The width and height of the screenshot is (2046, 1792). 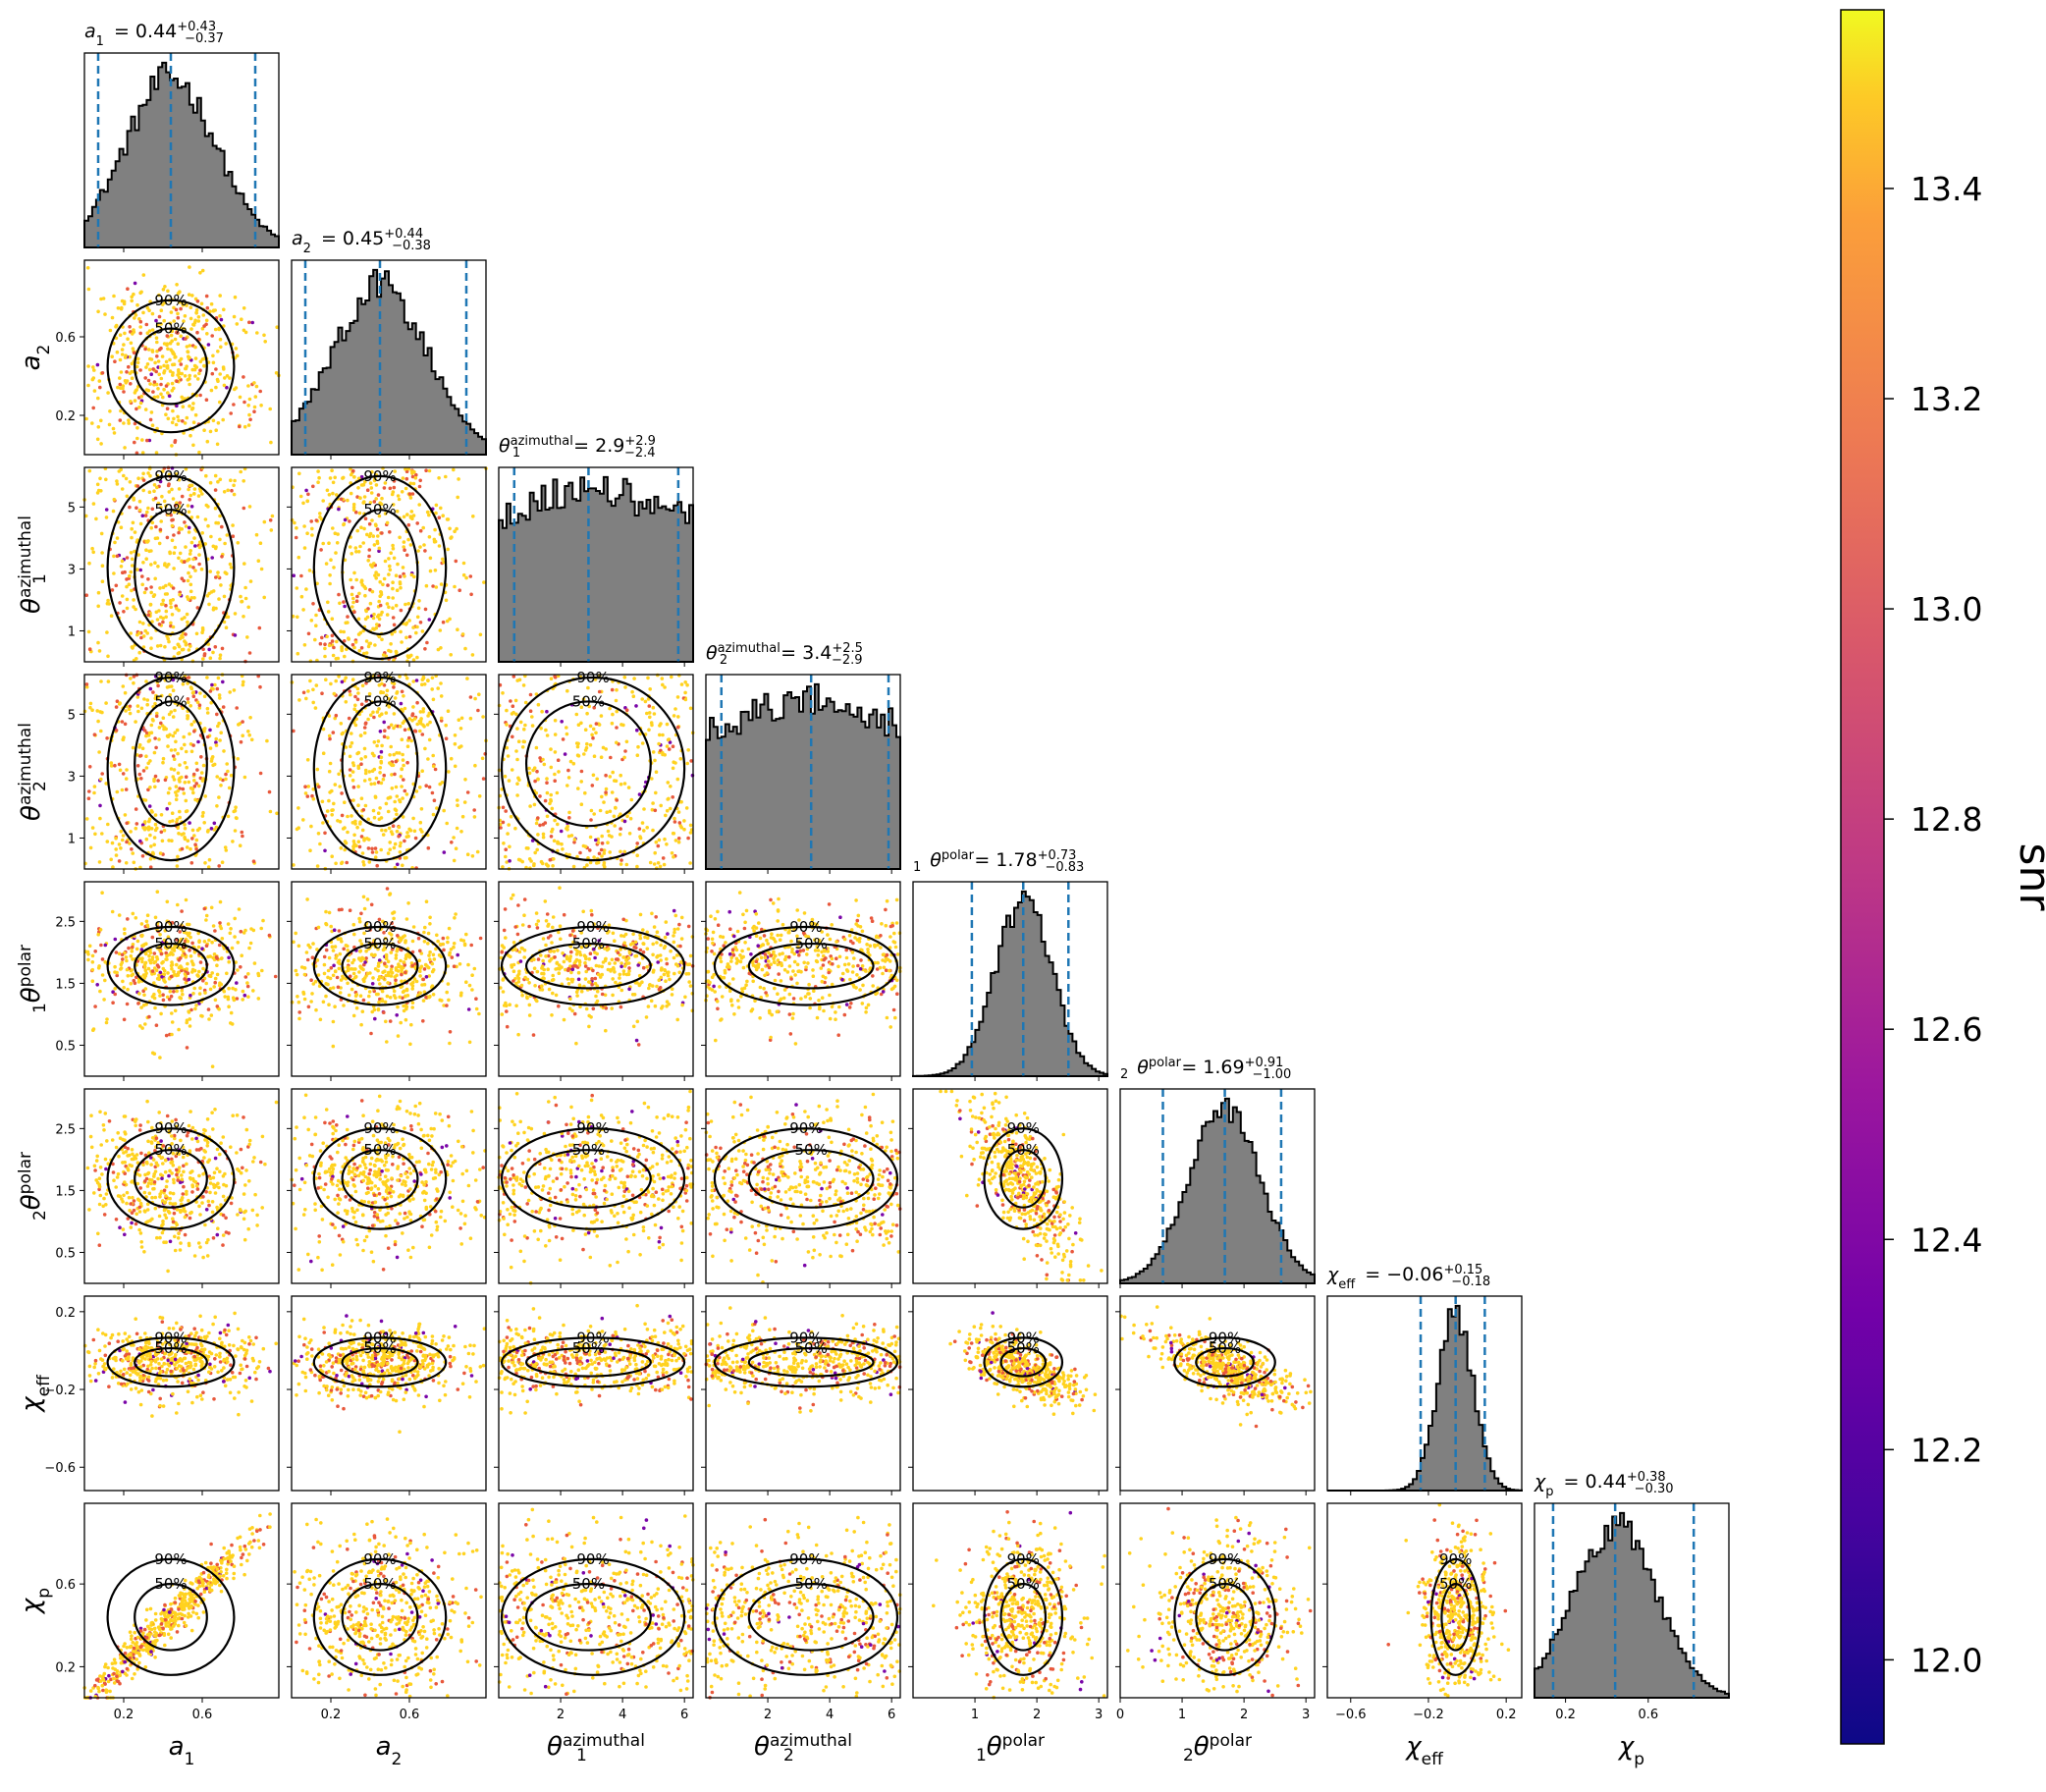 What do you see at coordinates (182, 1750) in the screenshot?
I see `x-axis-label-a1: a1` at bounding box center [182, 1750].